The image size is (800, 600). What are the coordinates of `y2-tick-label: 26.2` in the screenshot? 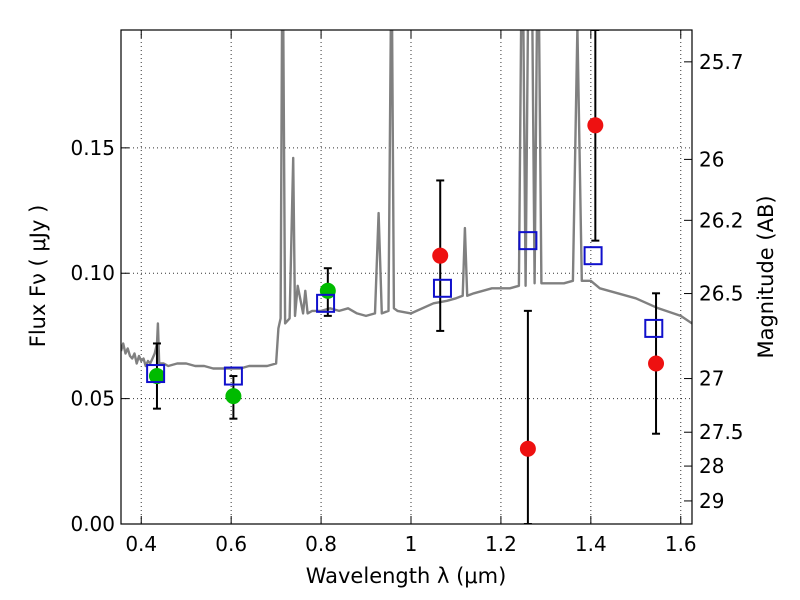 It's located at (721, 220).